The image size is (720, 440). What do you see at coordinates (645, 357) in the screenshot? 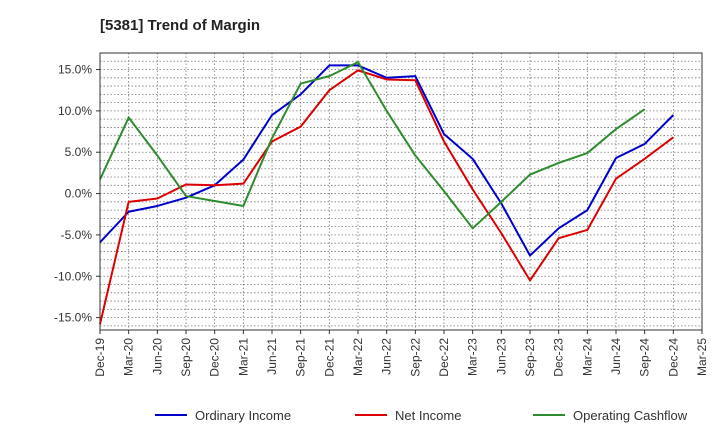
I see `x-tick-label: Sep-24` at bounding box center [645, 357].